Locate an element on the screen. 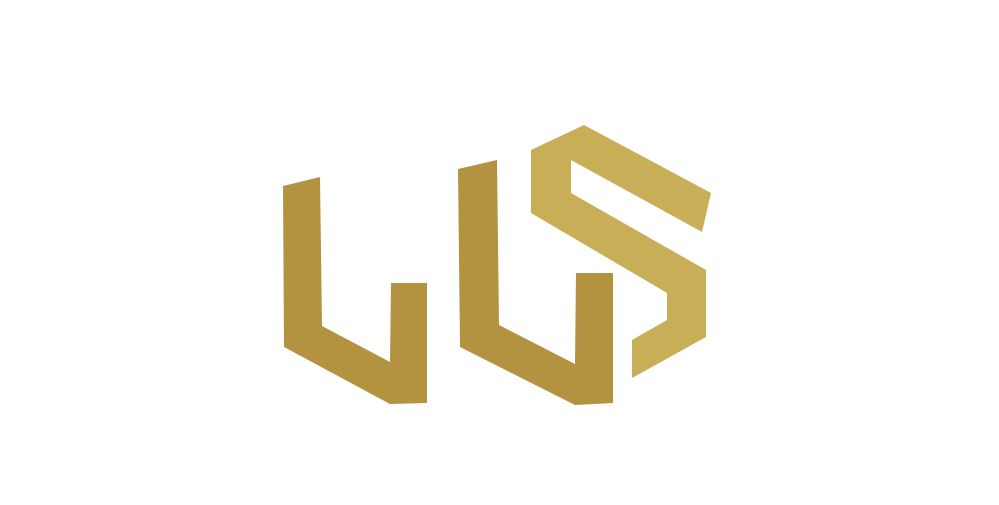 This screenshot has width=999, height=505. logo-letter-l-second is located at coordinates (535, 282).